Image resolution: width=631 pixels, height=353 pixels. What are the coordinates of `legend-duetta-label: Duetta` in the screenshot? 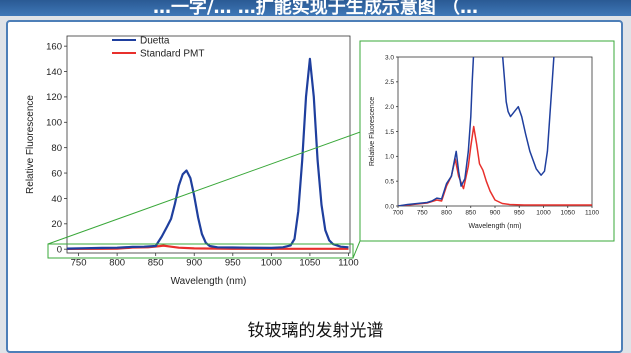 It's located at (155, 41).